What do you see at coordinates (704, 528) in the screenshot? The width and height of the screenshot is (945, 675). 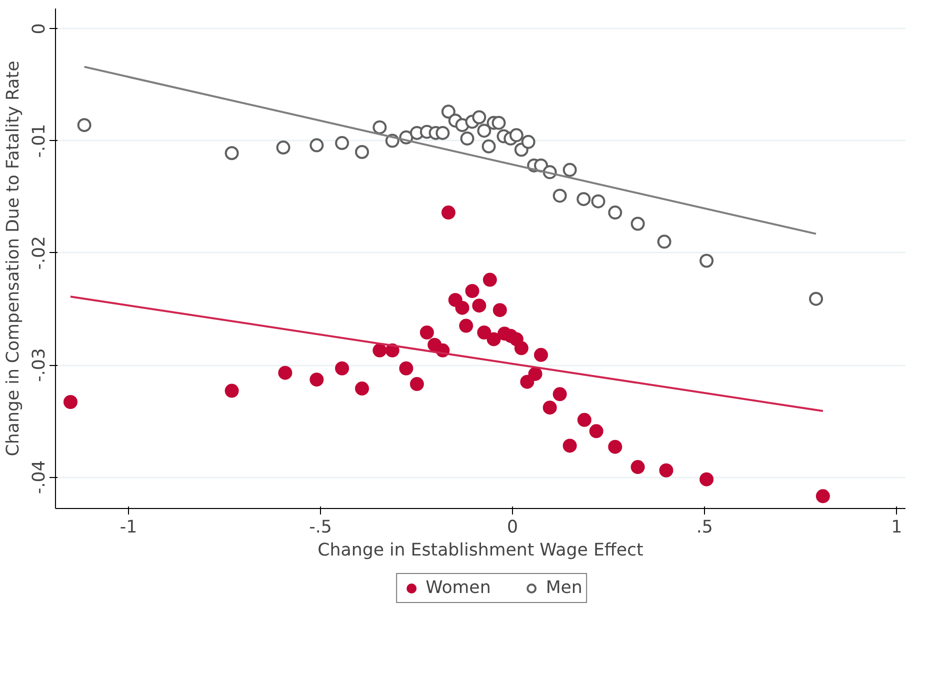 I see `x-tick-label: .5` at bounding box center [704, 528].